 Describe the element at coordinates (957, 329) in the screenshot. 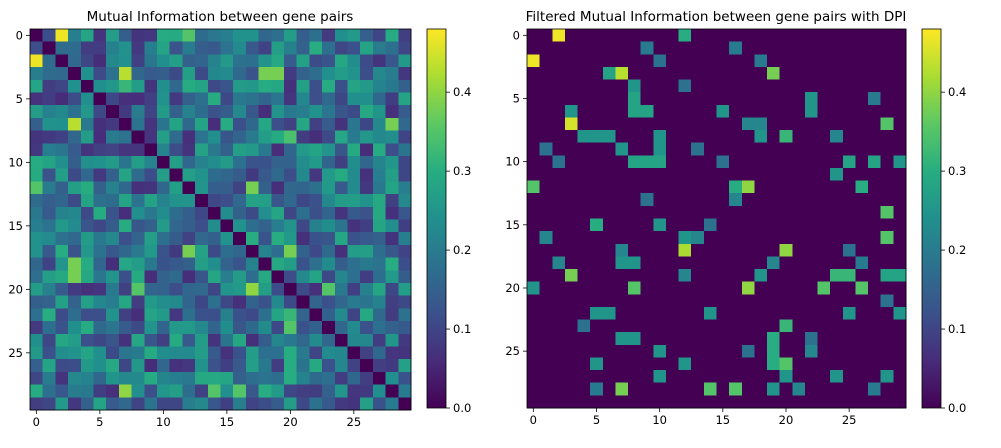

I see `colorbar-tick-label: 0.1` at that location.